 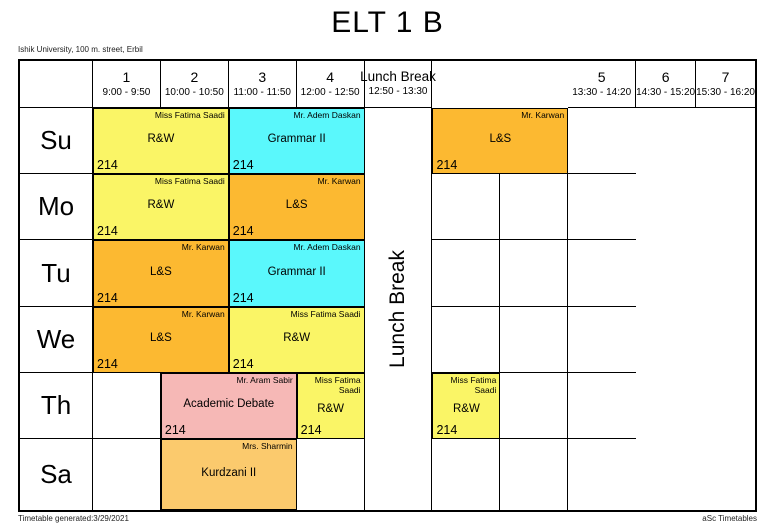 I want to click on period-time: 15:30 - 16:20, so click(x=725, y=92).